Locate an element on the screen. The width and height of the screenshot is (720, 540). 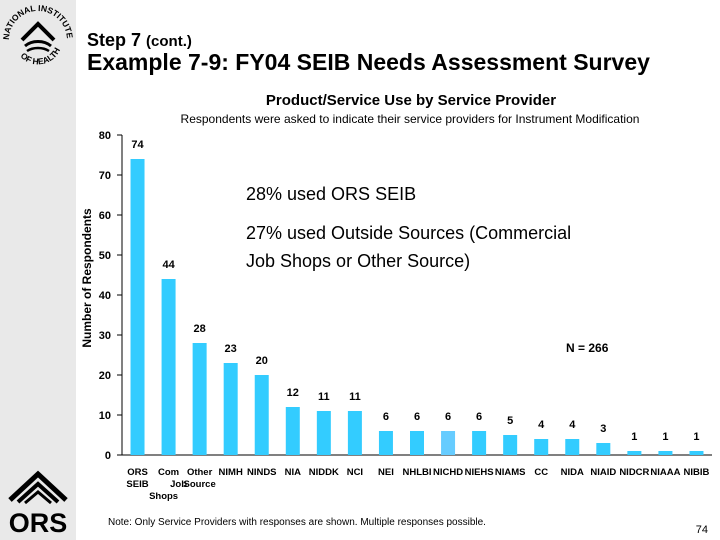
x-category-label: NINDS is located at coordinates (262, 472).